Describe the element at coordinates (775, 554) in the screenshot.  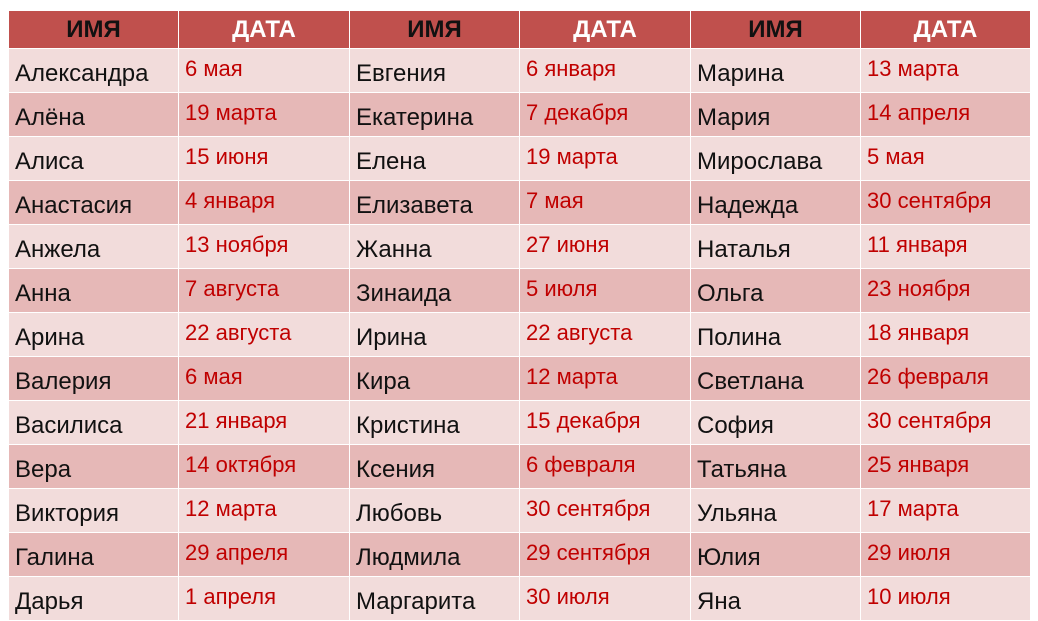
I see `name-cell: Юлия` at that location.